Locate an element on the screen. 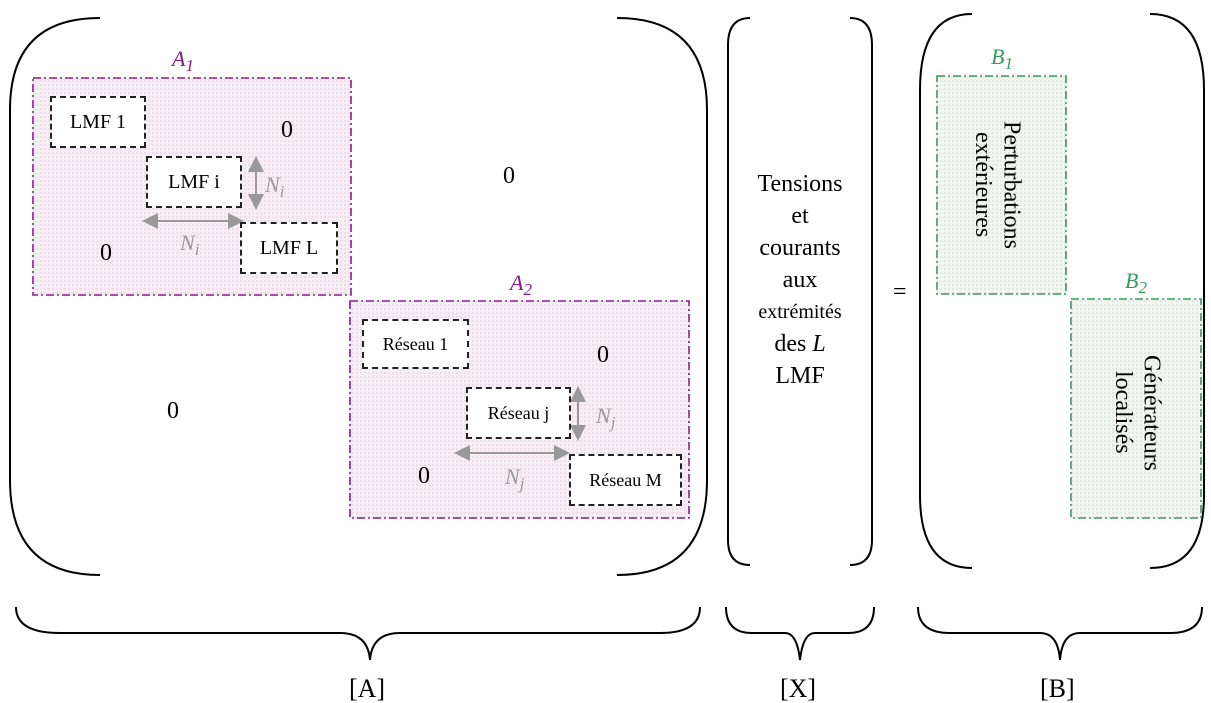 This screenshot has height=703, width=1211. a1-lower-zero: 0 is located at coordinates (106, 253).